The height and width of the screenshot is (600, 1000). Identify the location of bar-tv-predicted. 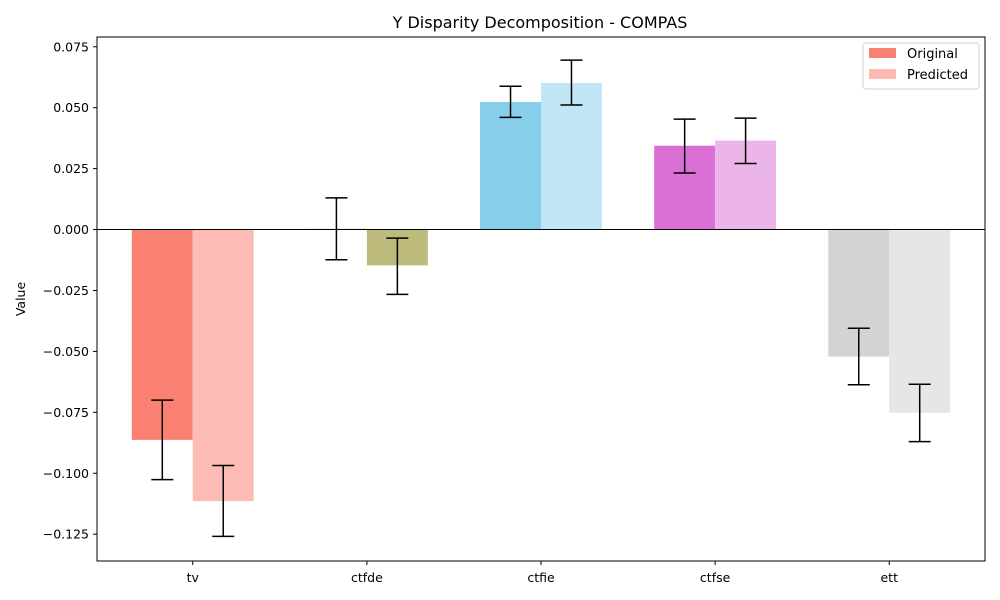
(223, 365).